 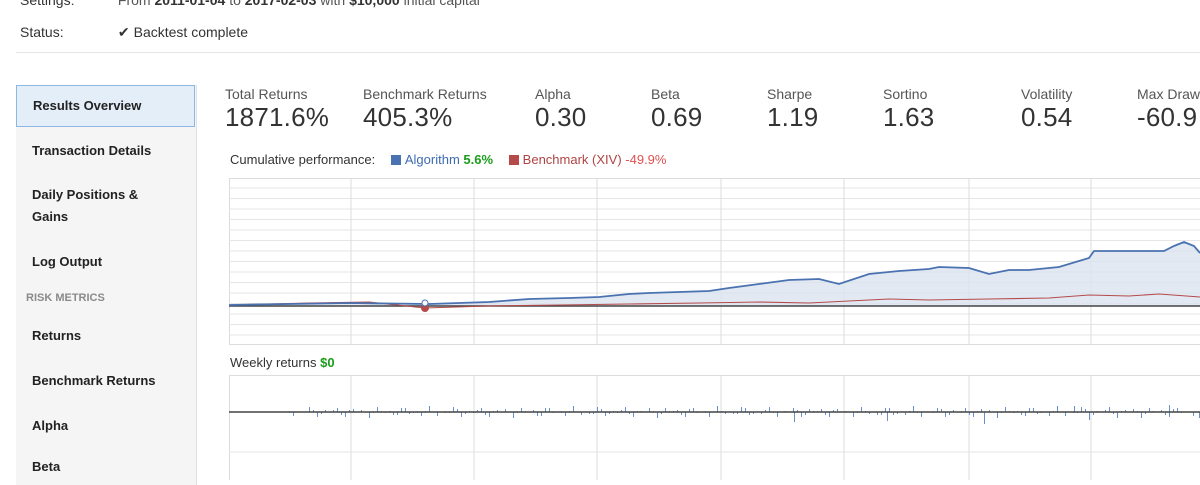 I want to click on metric-max-drawdown: Max Draw -60.9, so click(x=1168, y=109).